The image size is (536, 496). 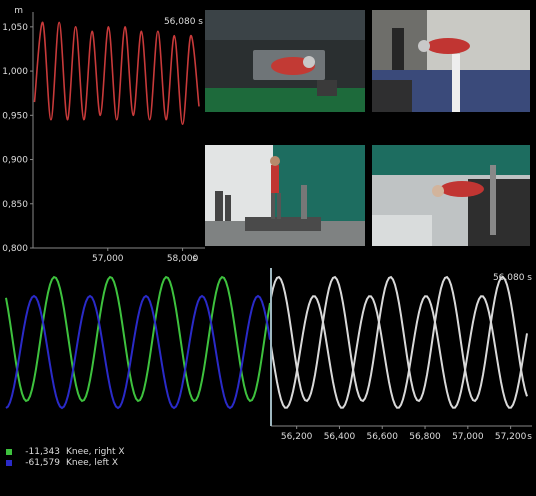 I want to click on series-line-right-knee-future, so click(x=399, y=339).